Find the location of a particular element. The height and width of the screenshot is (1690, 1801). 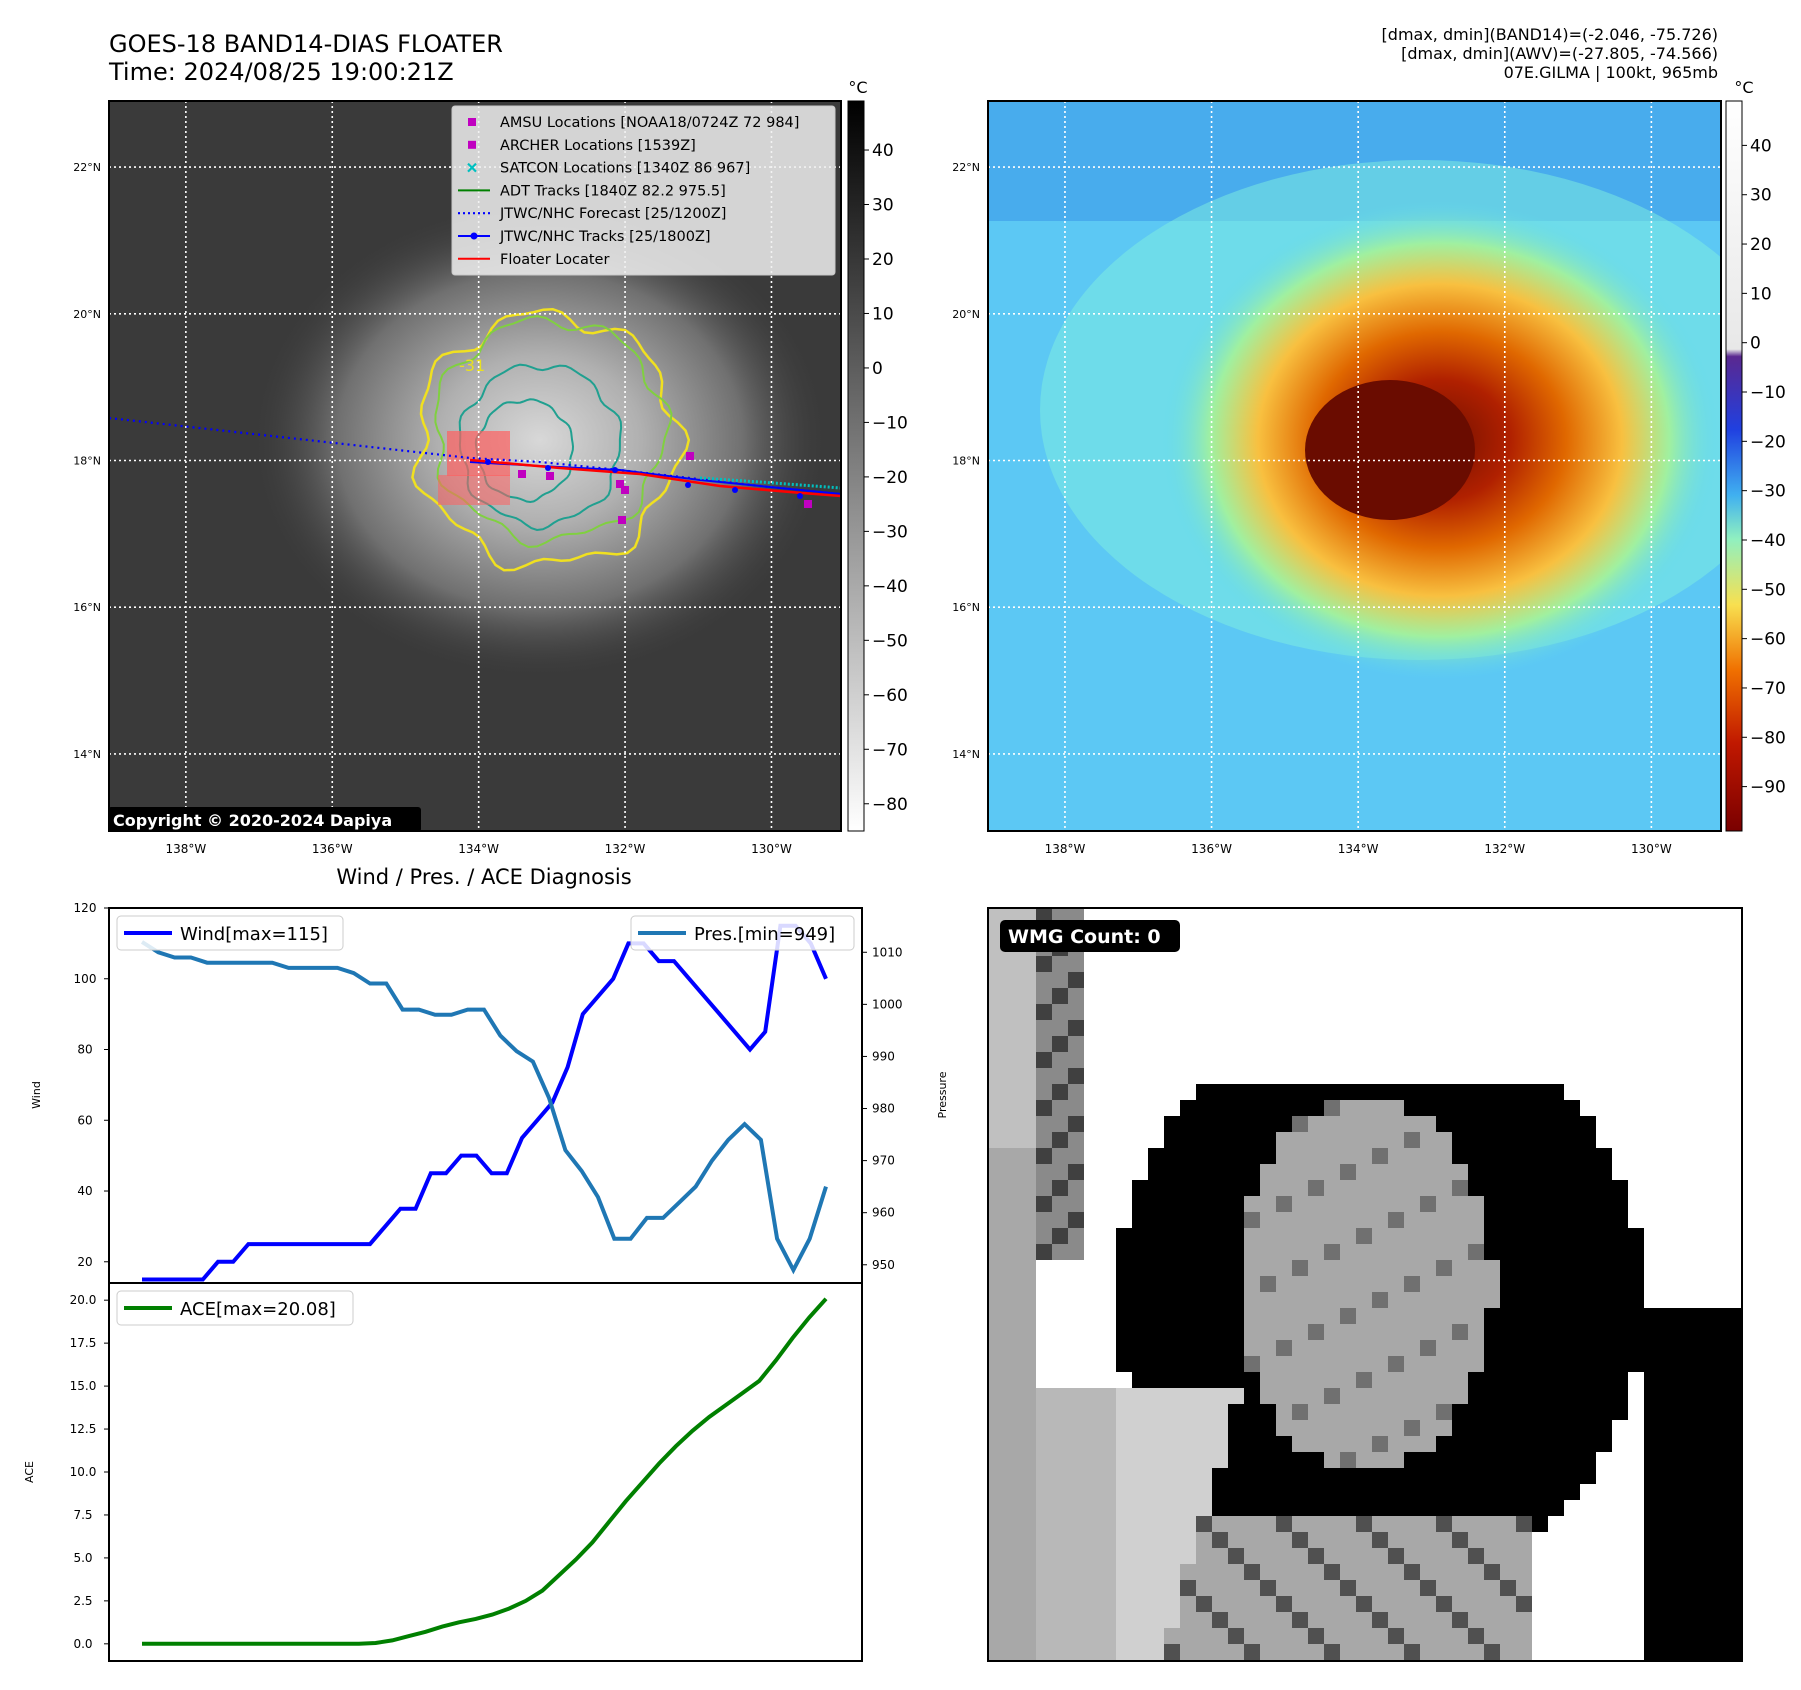

ir-colorbar-unit: °C is located at coordinates (857, 87).